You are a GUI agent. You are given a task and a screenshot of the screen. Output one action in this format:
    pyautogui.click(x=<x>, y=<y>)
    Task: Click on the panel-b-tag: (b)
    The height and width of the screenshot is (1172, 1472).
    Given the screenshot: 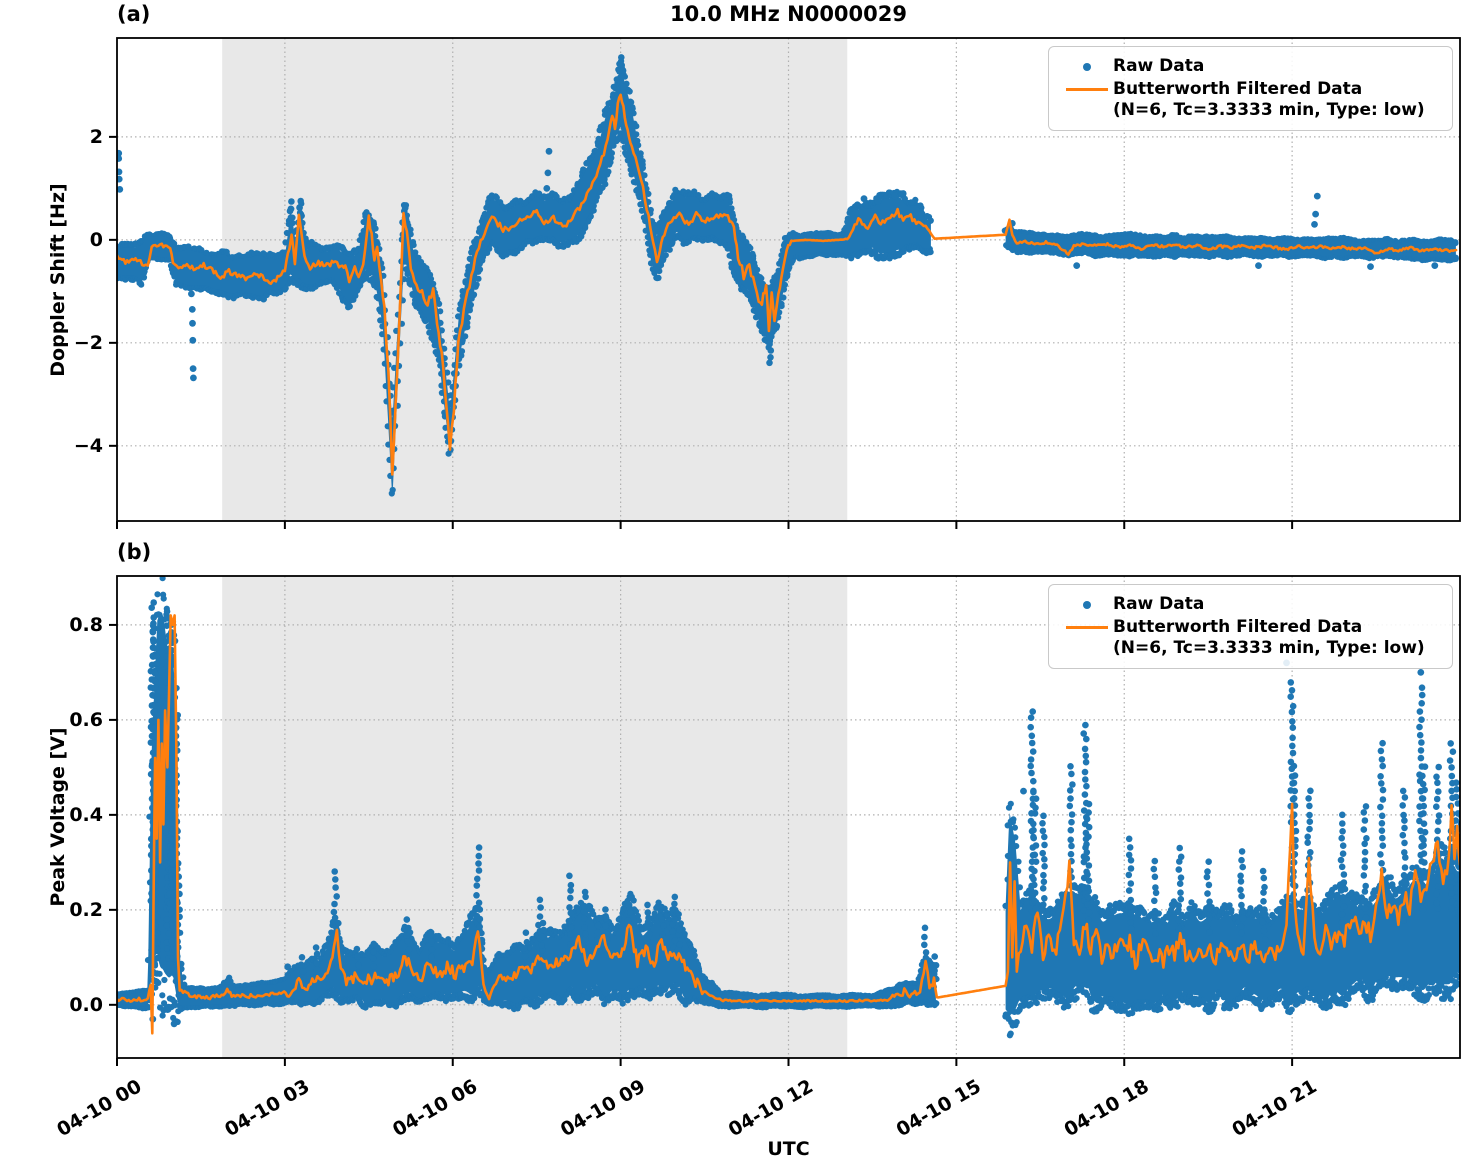 What is the action you would take?
    pyautogui.click(x=134, y=552)
    